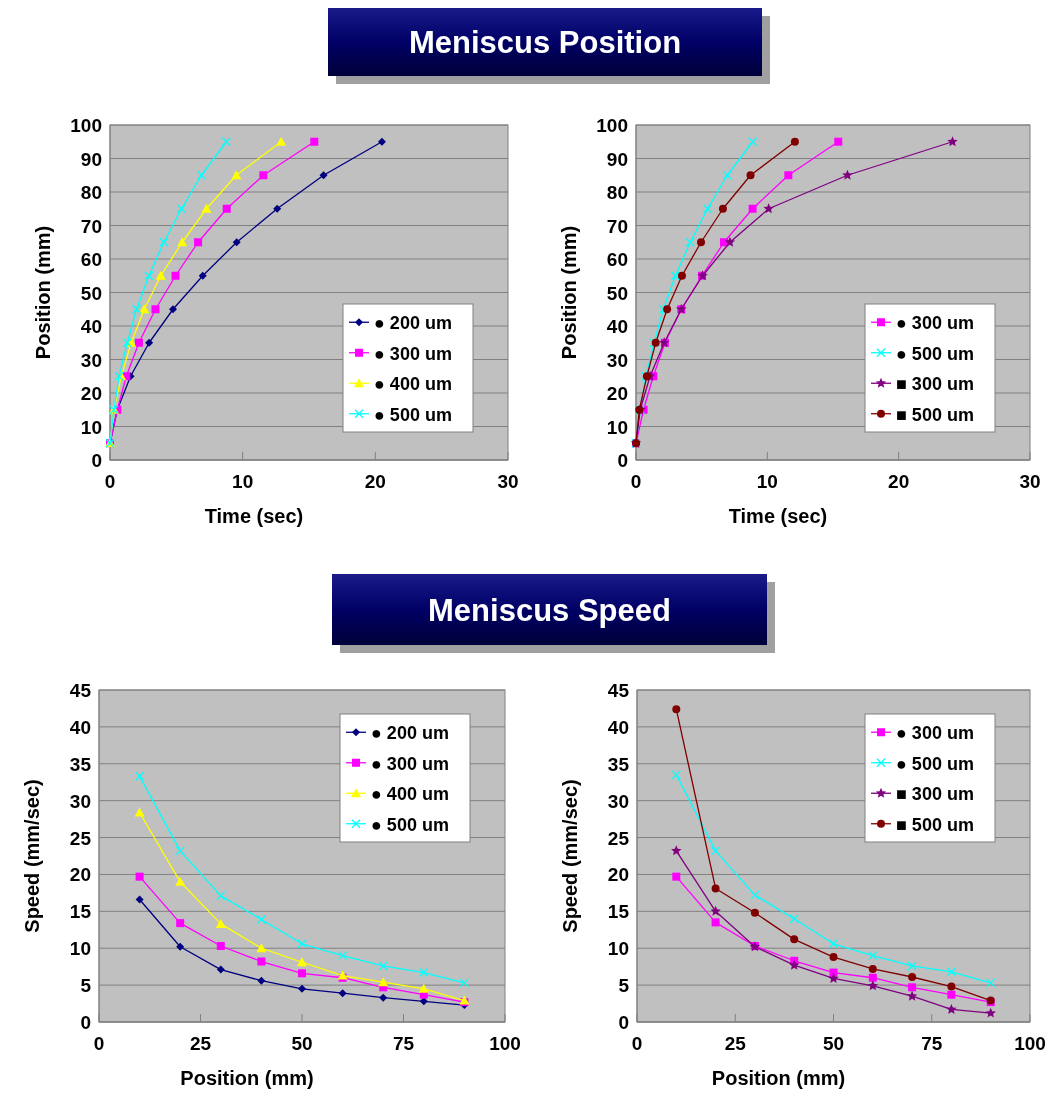  I want to click on chart-title: Meniscus Position, so click(545, 42).